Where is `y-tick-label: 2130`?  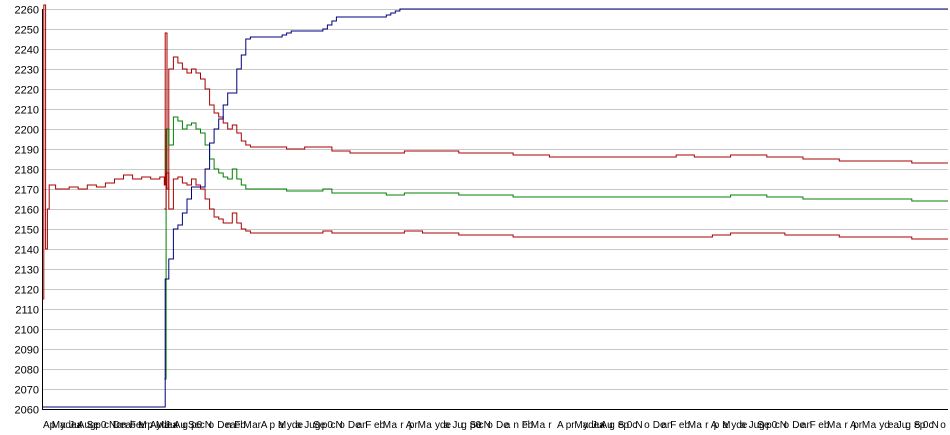 y-tick-label: 2130 is located at coordinates (27, 271).